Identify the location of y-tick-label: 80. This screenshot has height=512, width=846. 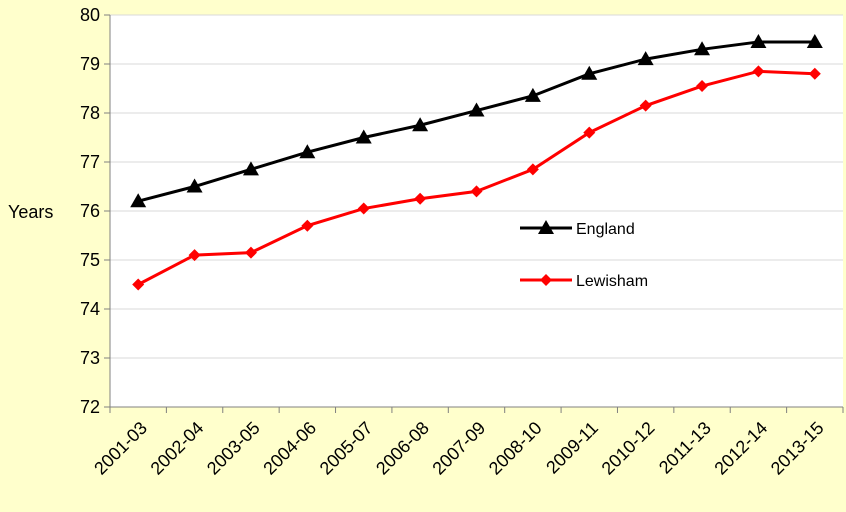
(90, 15).